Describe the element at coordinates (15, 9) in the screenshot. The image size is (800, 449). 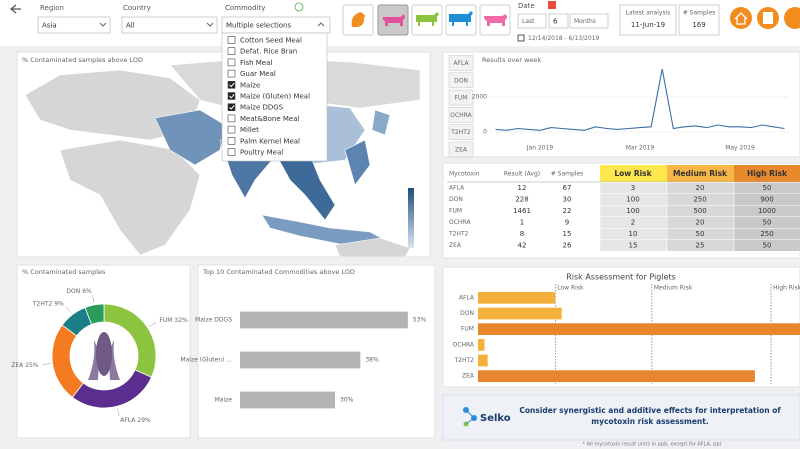
I see `back-button` at that location.